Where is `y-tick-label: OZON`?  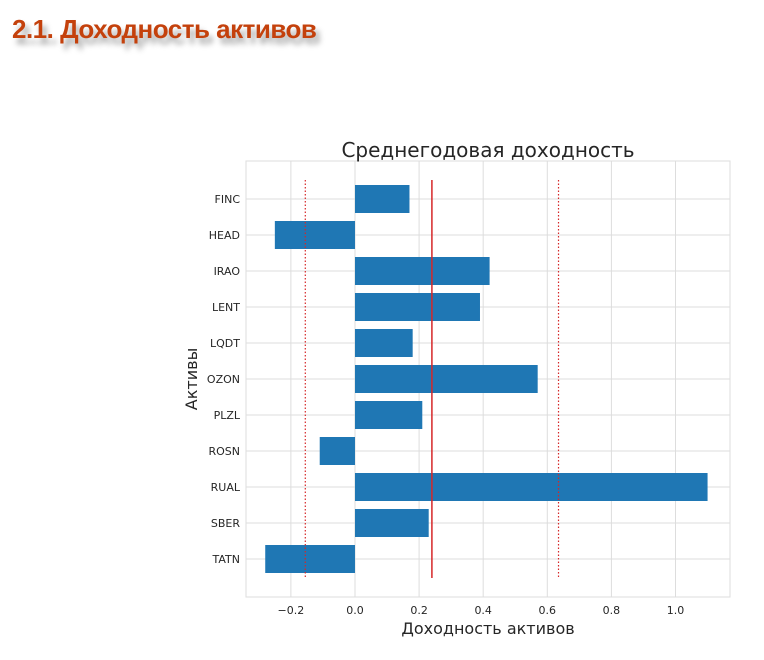
y-tick-label: OZON is located at coordinates (223, 379).